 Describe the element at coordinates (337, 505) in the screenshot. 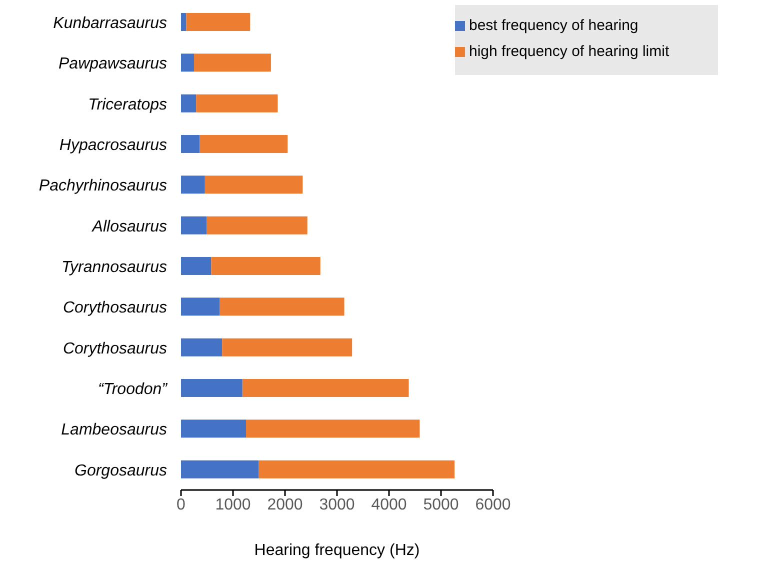

I see `x-tick-label: 3000` at that location.